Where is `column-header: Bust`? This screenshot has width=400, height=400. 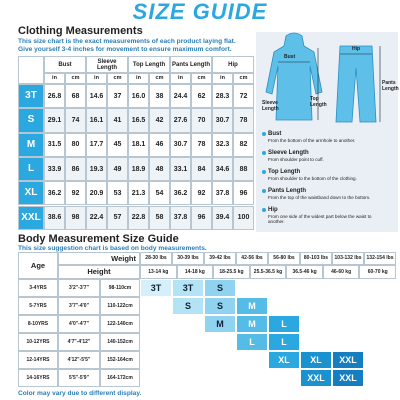 column-header: Bust is located at coordinates (65, 64).